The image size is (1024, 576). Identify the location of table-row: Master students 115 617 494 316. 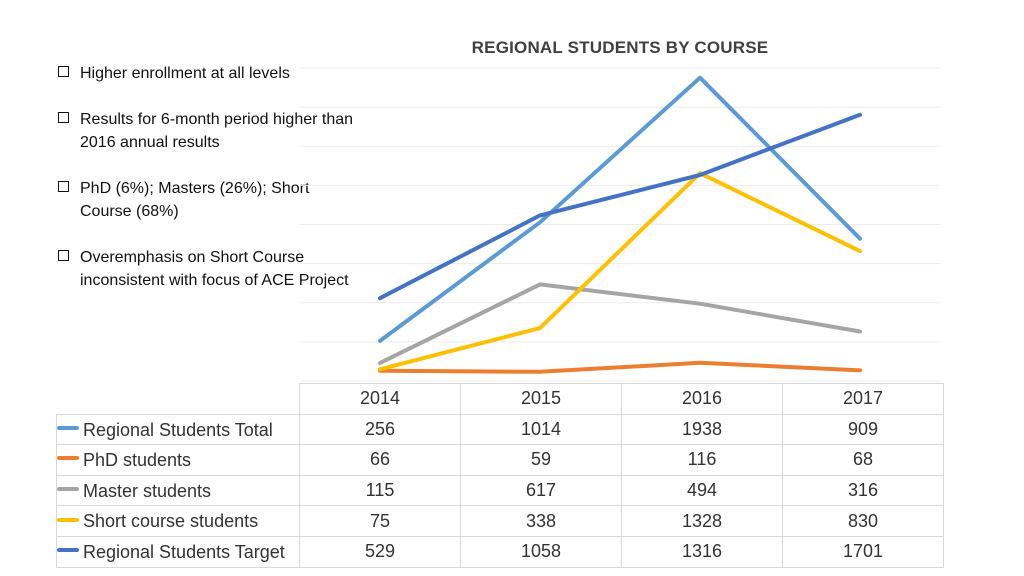
(500, 490).